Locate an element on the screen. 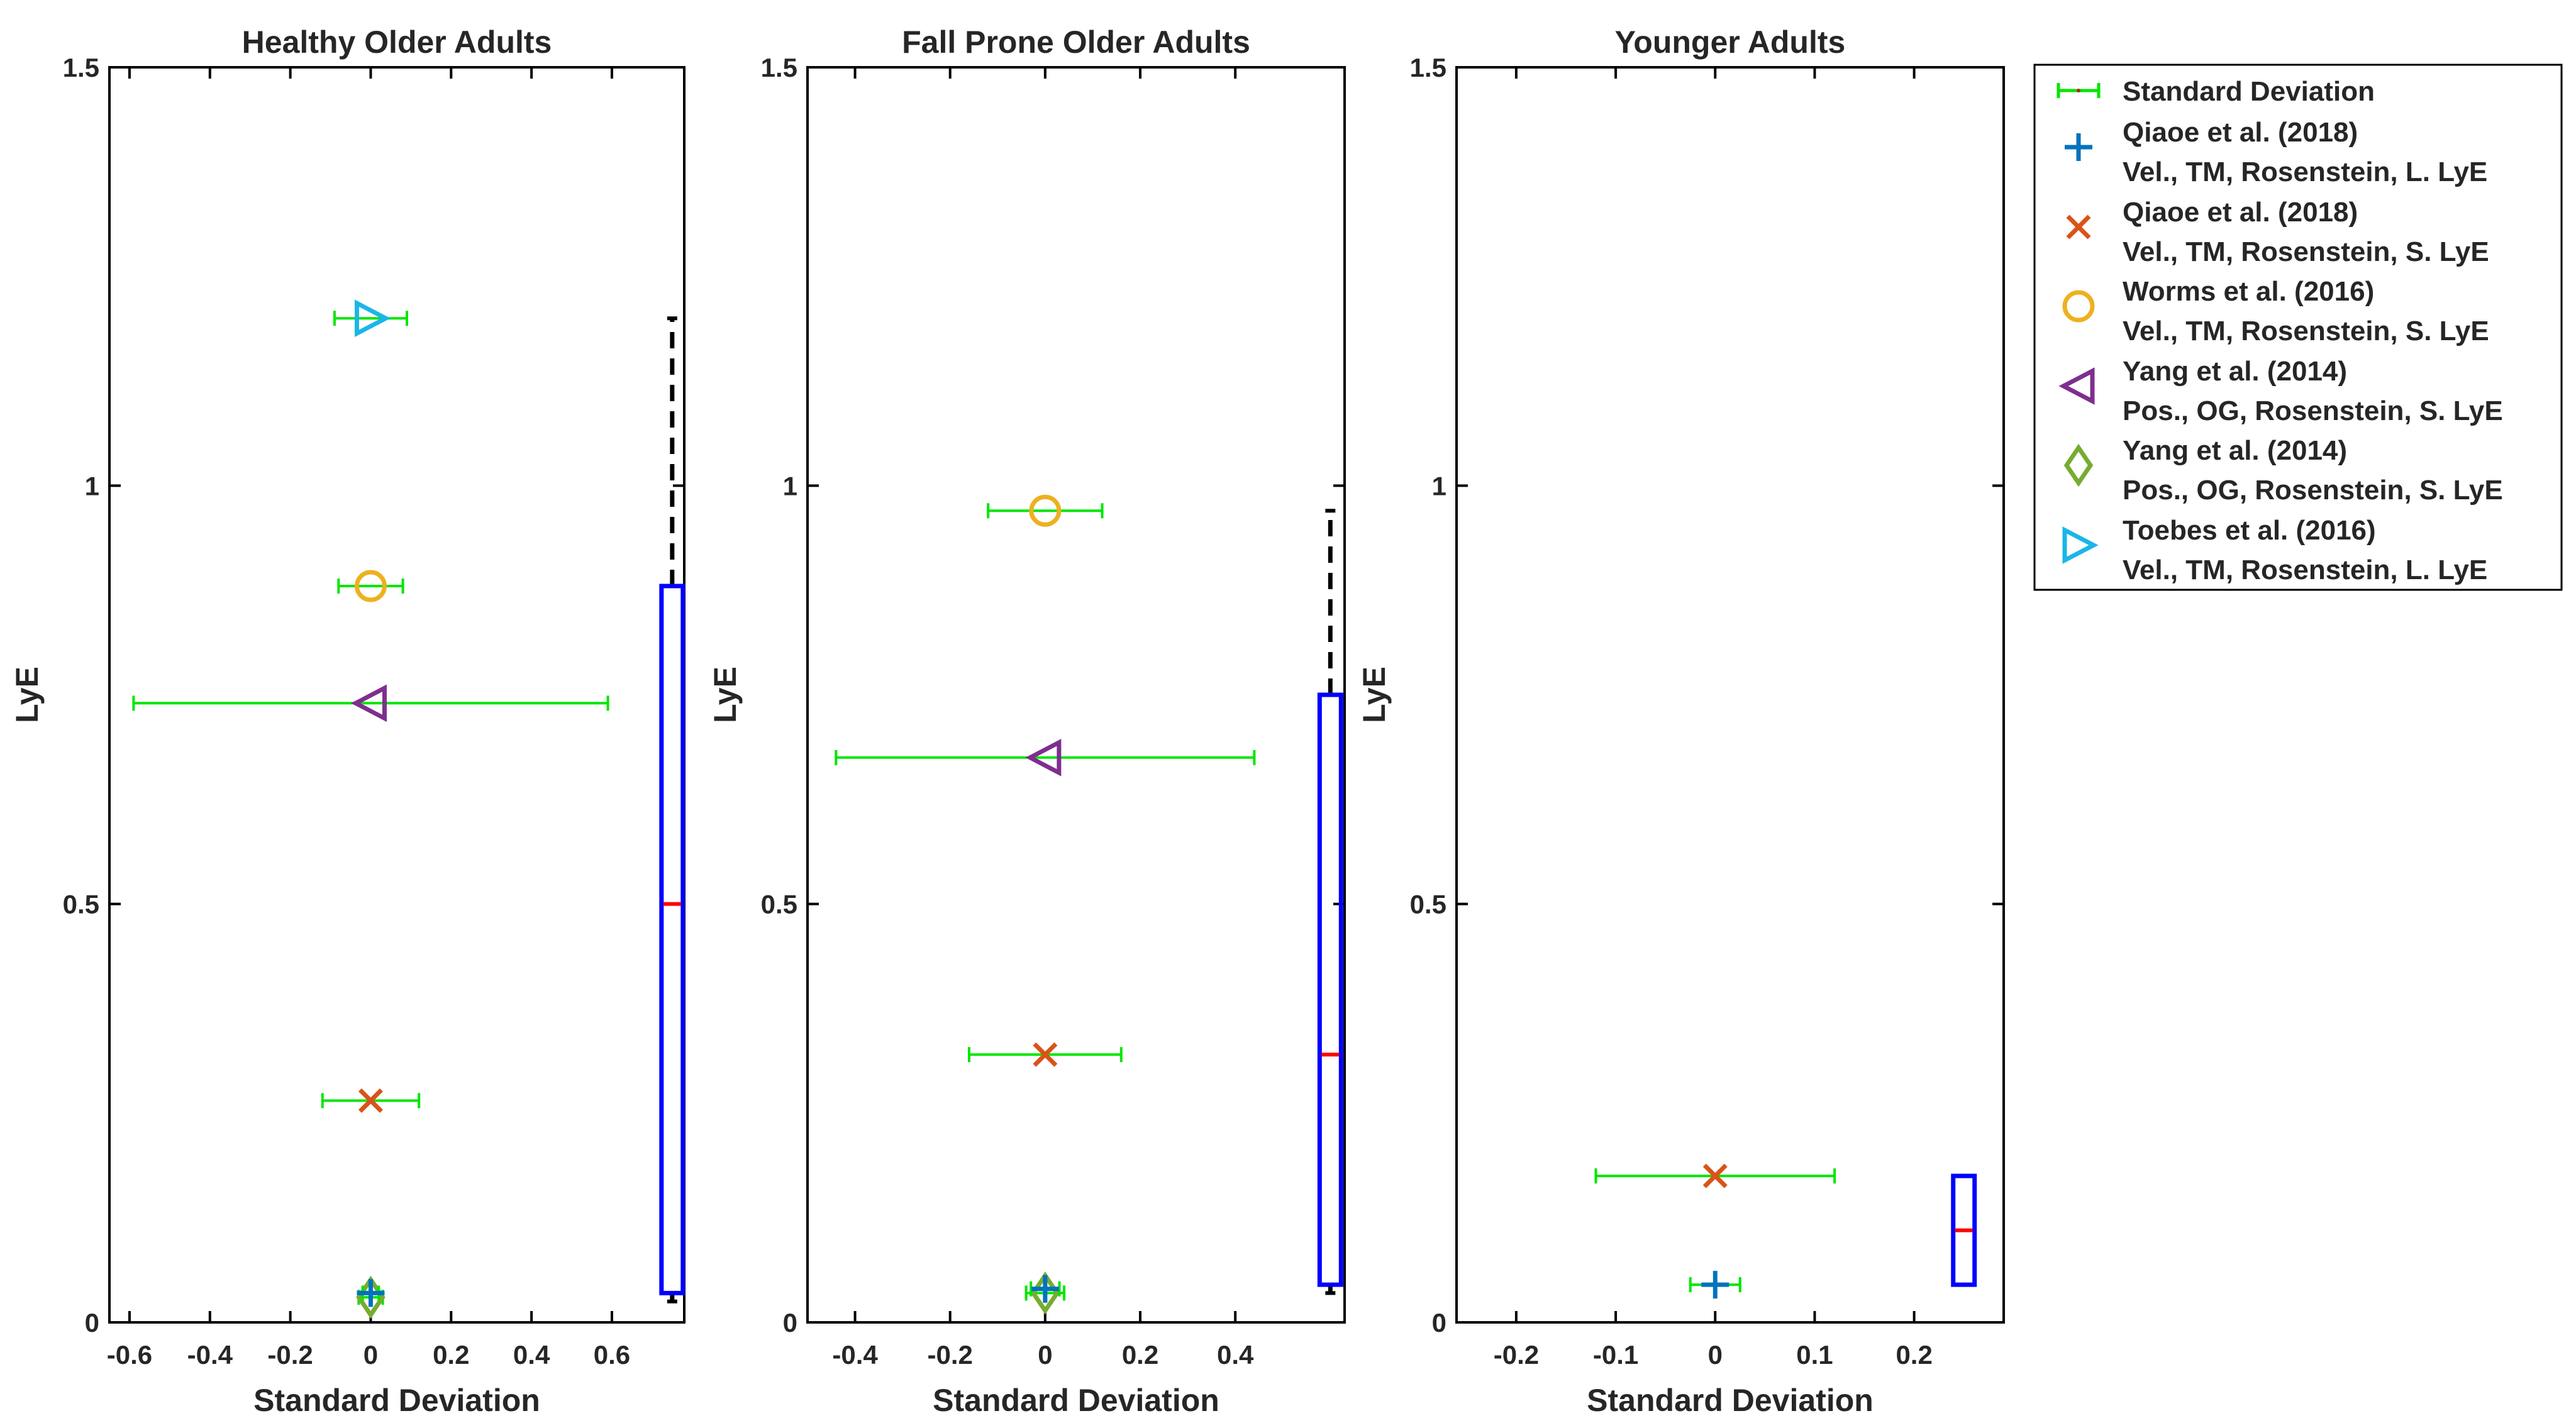 This screenshot has height=1428, width=2576. legend-triangle-right-marker is located at coordinates (2080, 545).